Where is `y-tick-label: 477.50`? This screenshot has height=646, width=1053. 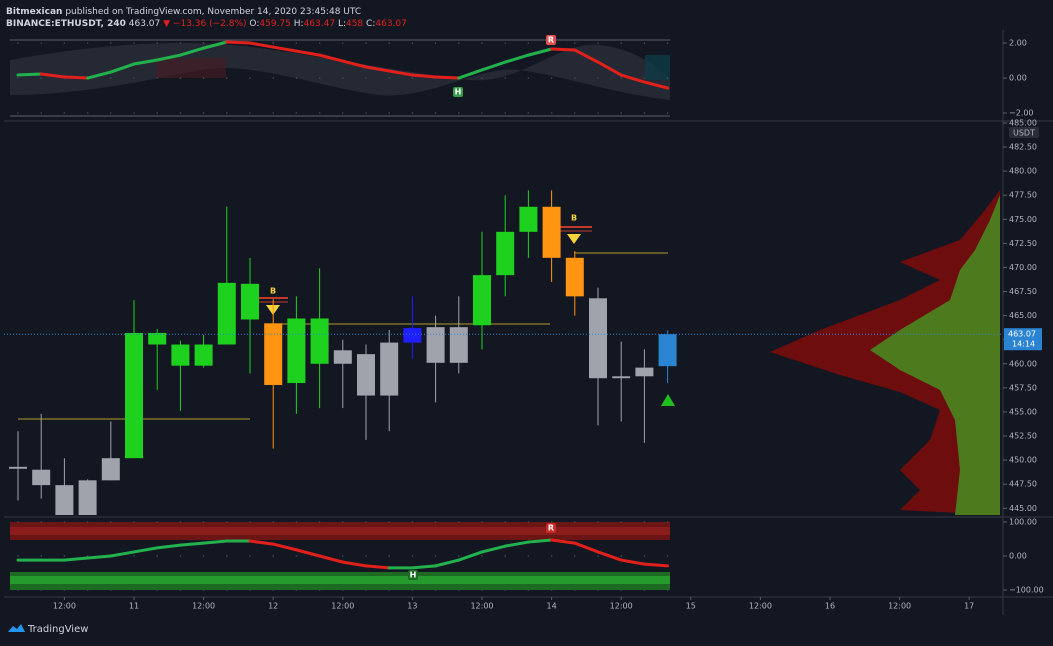
y-tick-label: 477.50 is located at coordinates (1023, 195).